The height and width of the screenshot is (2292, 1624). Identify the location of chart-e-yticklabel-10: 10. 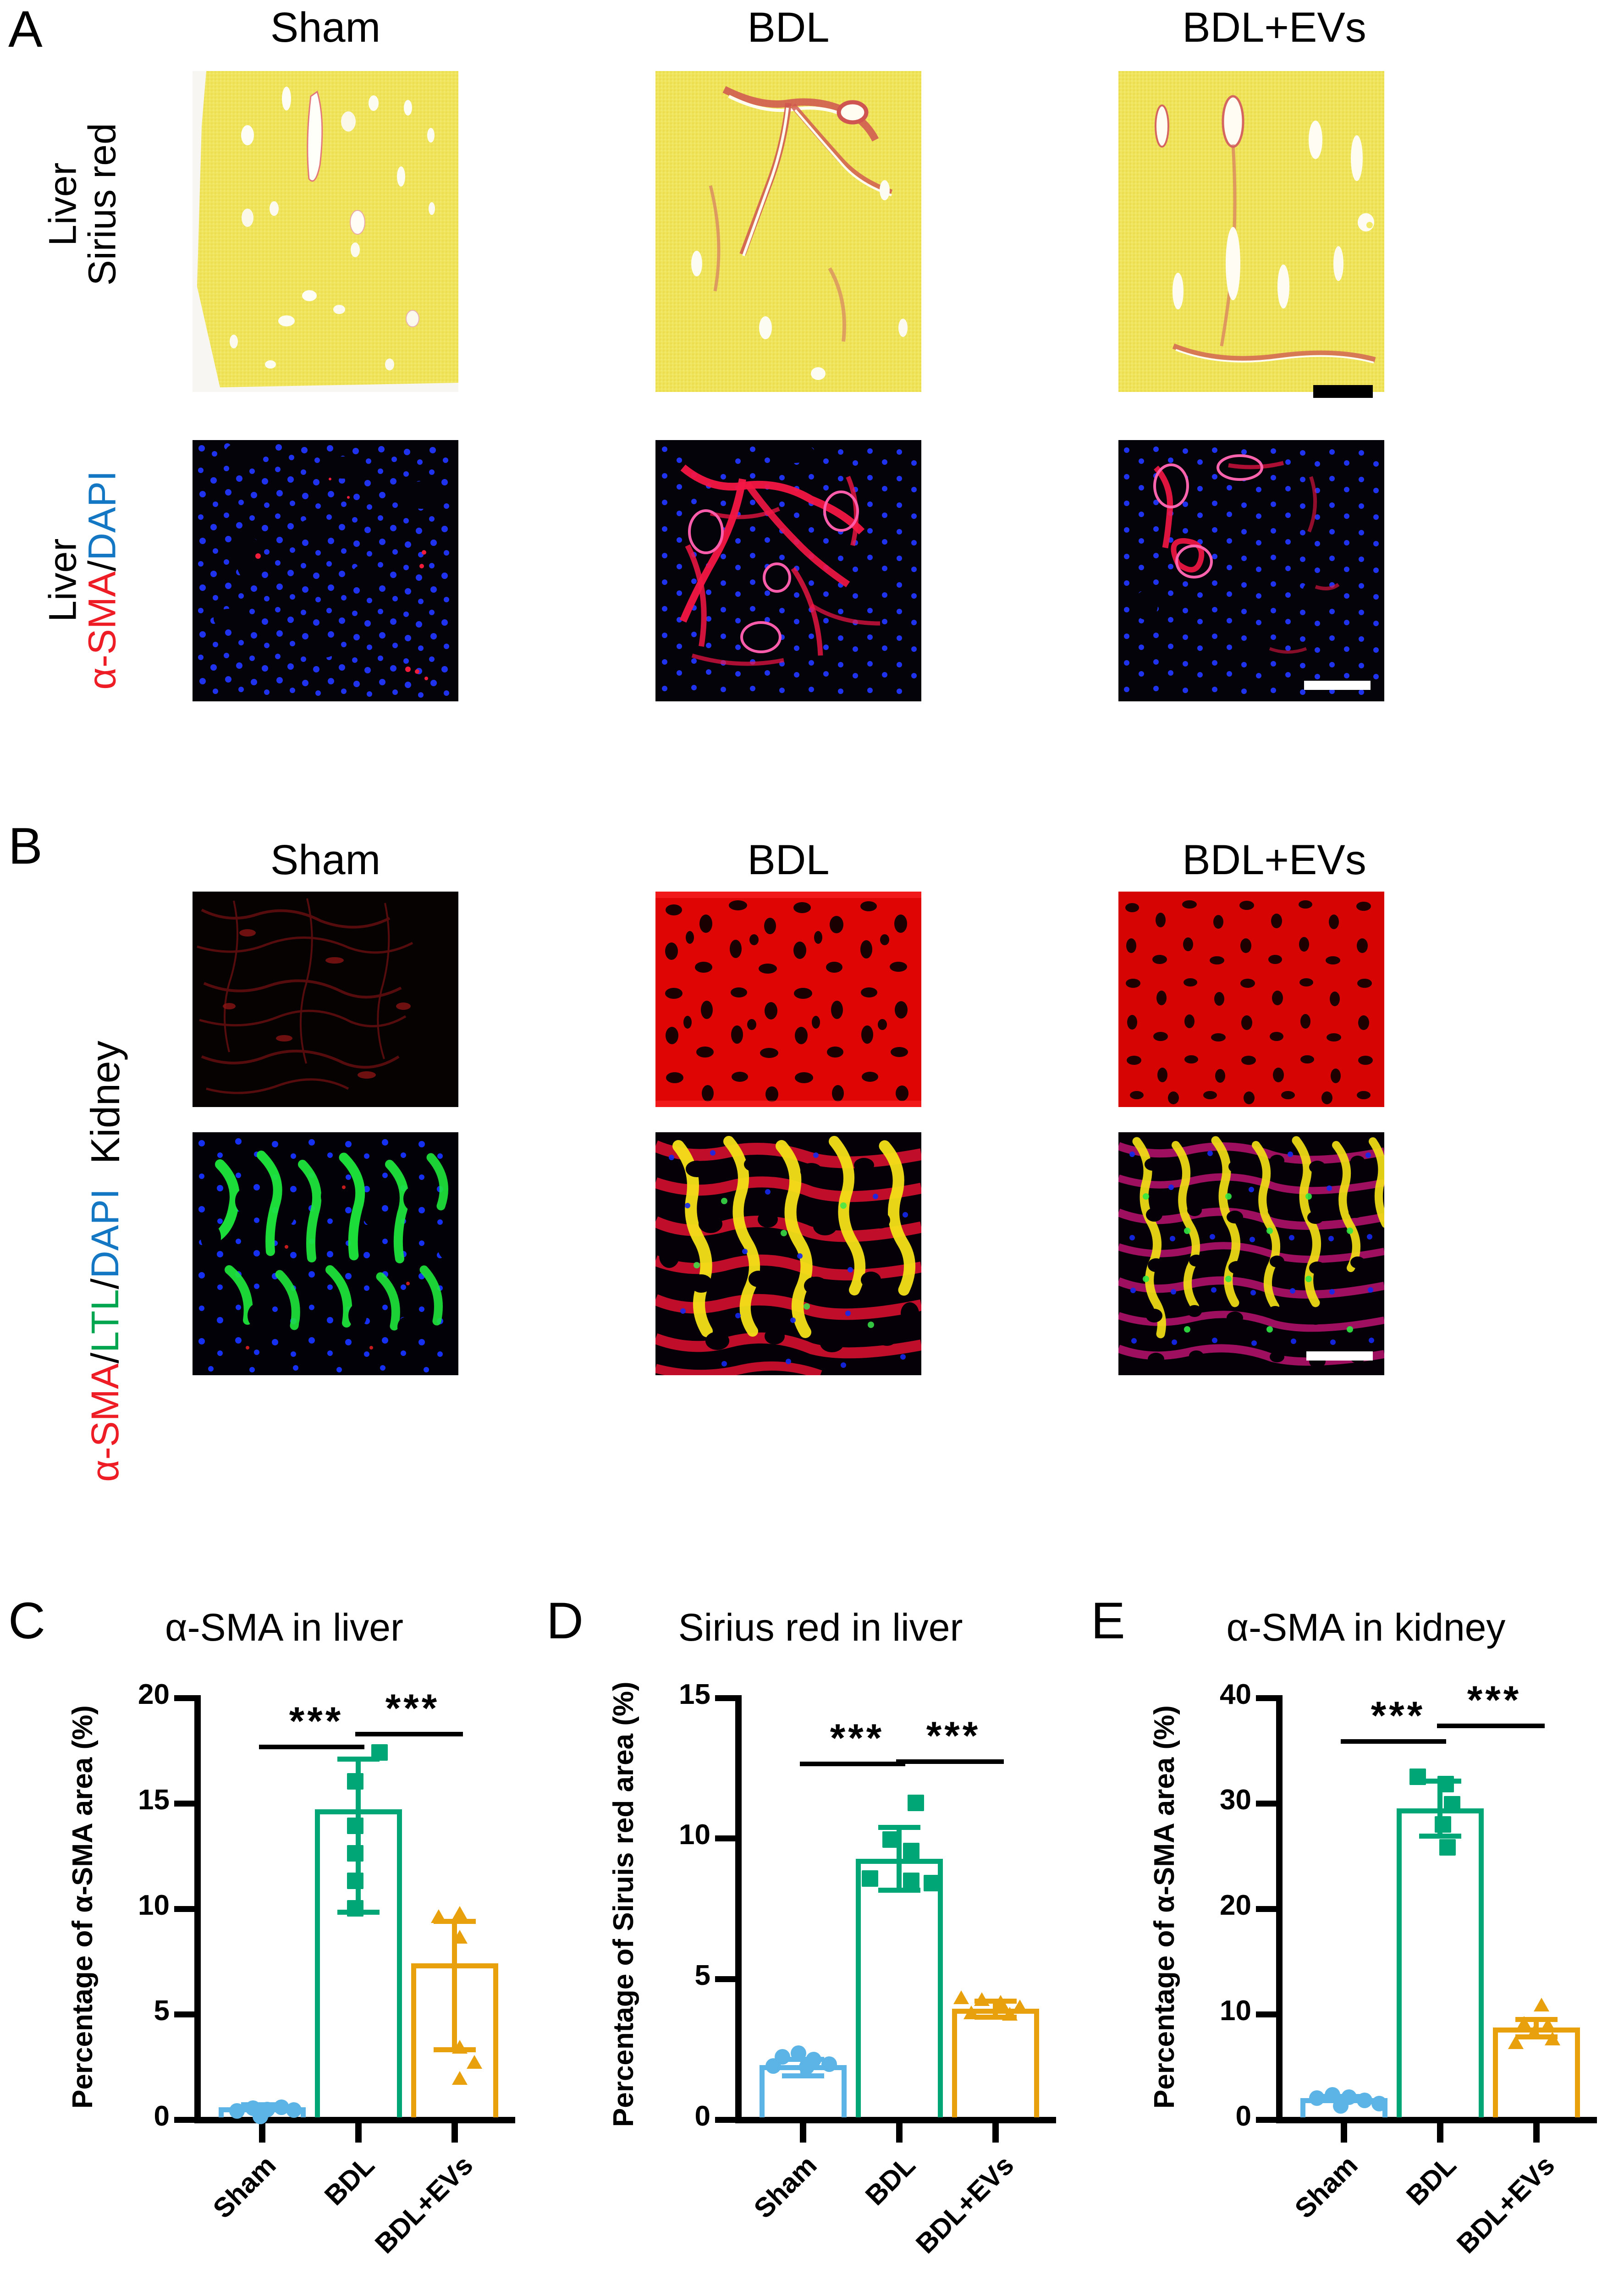
(1235, 2011).